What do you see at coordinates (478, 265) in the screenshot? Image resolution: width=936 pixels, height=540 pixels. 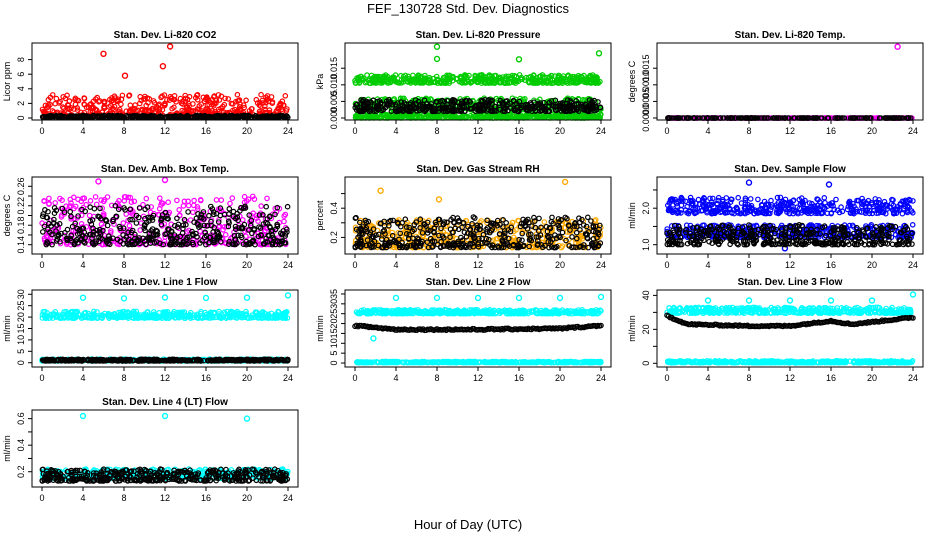 I see `x-tick-label: 12` at bounding box center [478, 265].